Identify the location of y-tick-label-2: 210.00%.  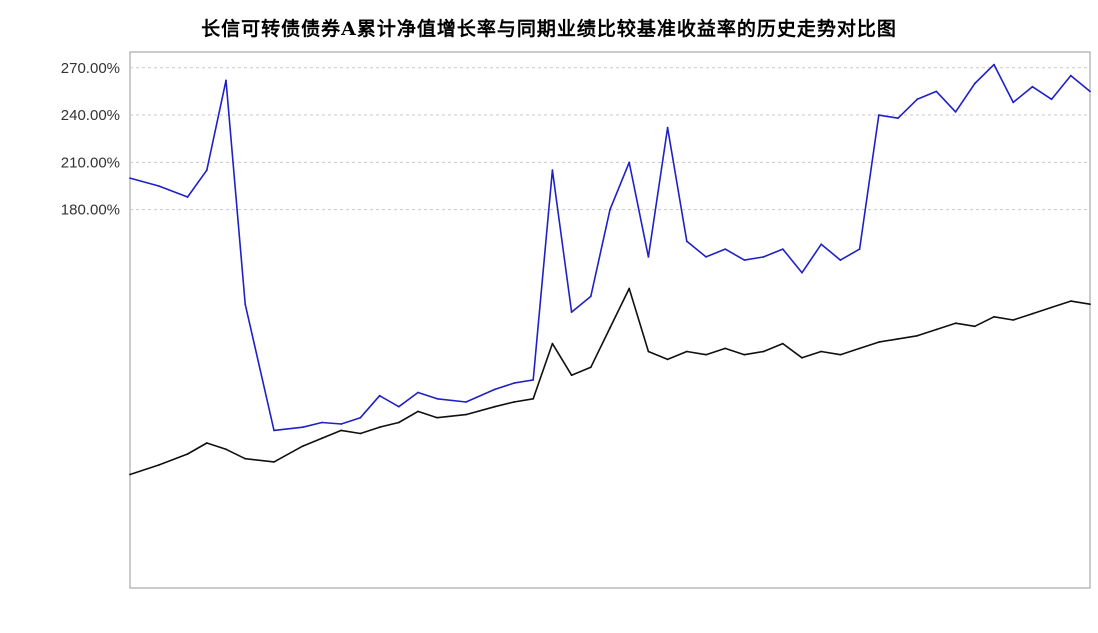
(90, 162).